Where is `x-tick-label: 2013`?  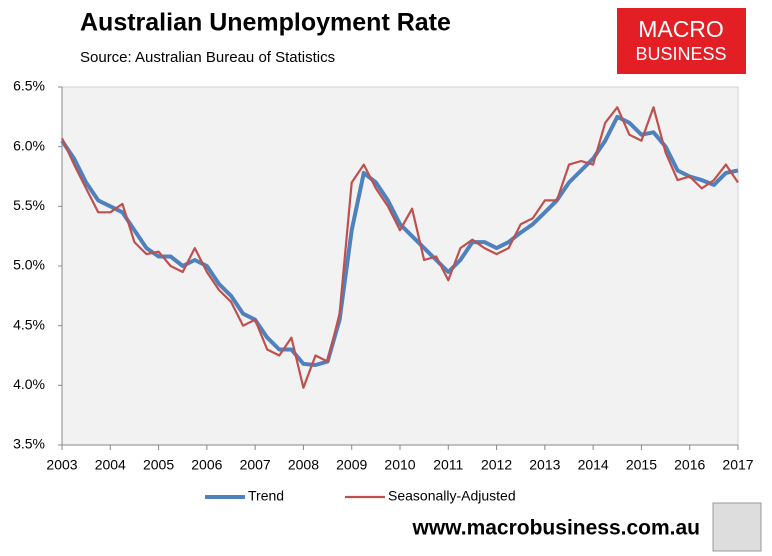 x-tick-label: 2013 is located at coordinates (544, 465).